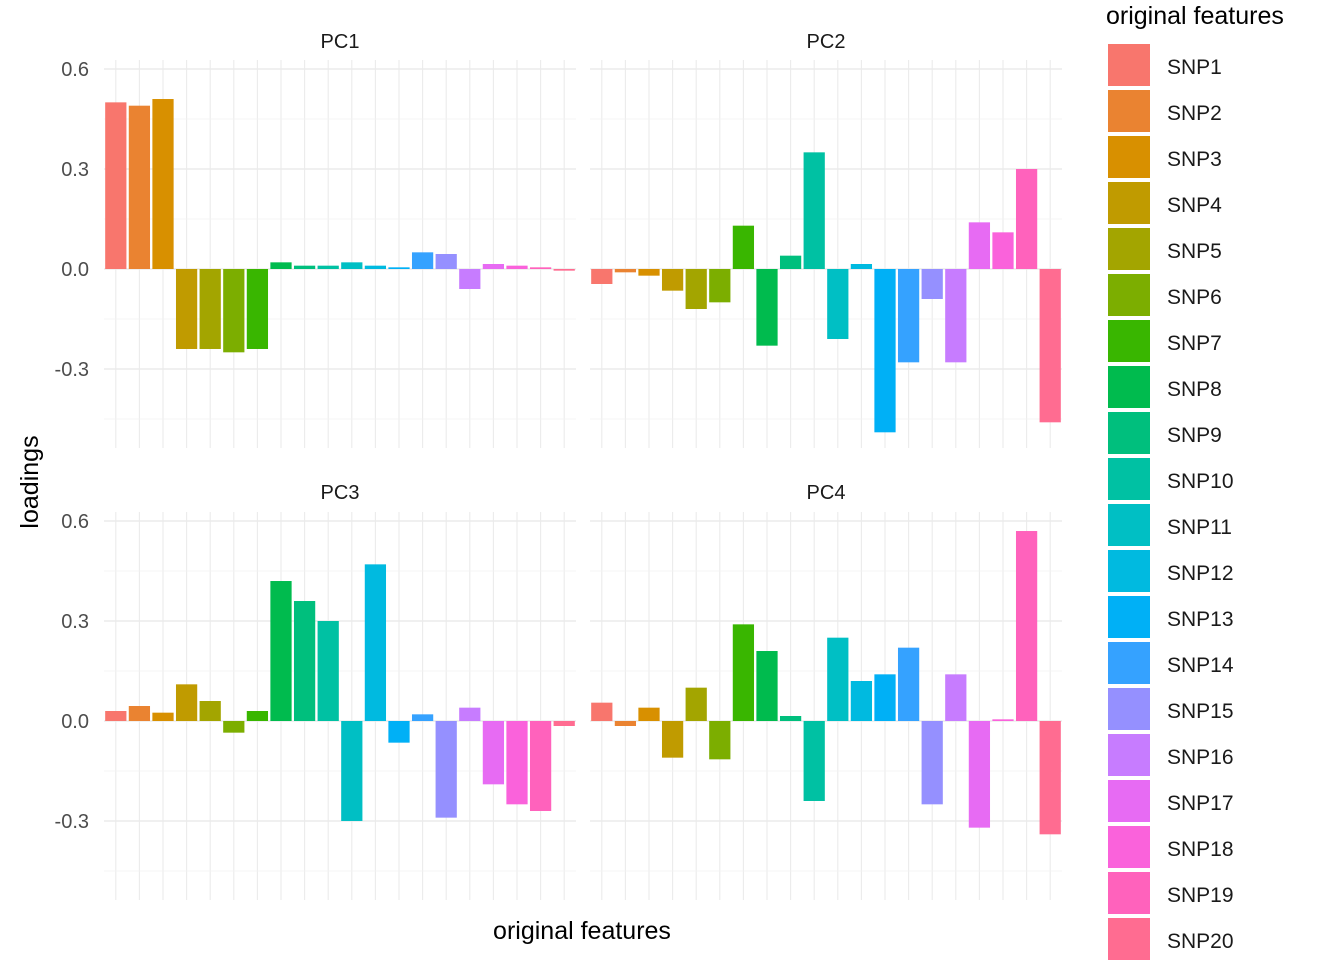 The height and width of the screenshot is (960, 1344). What do you see at coordinates (1200, 849) in the screenshot?
I see `legend-label: SNP18` at bounding box center [1200, 849].